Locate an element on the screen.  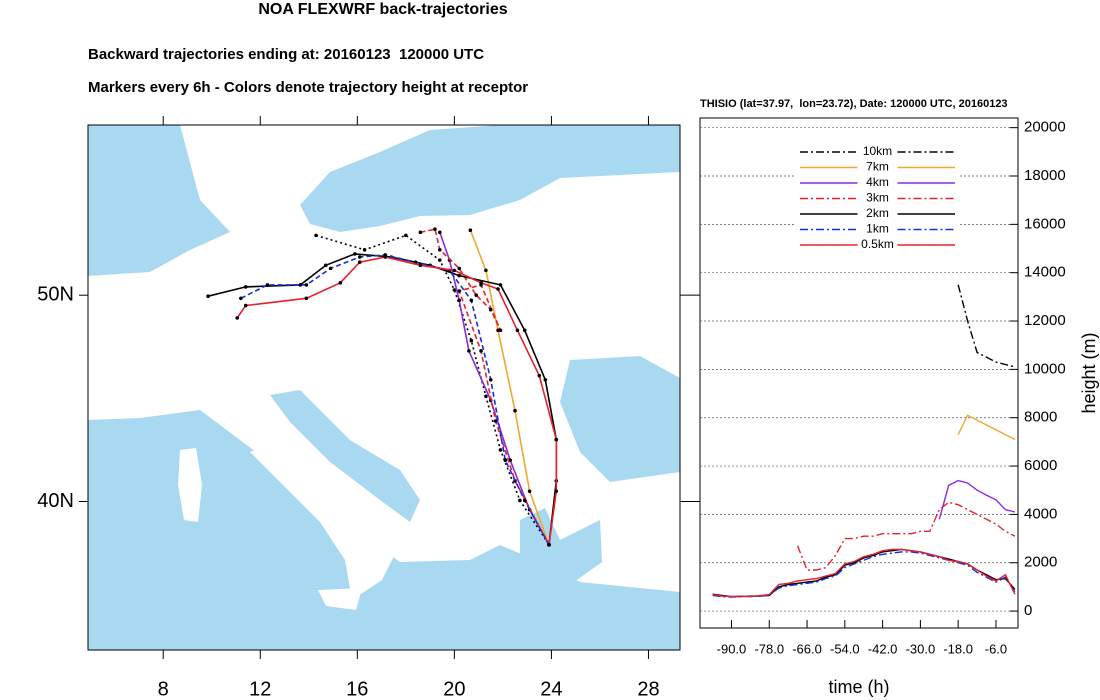
x-tick-label: -54.0 is located at coordinates (845, 648).